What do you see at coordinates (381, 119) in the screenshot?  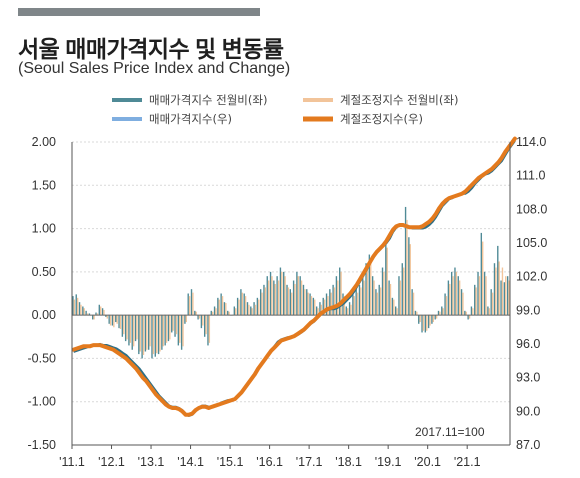 I see `legend-label-line-sa: 계절조정지수(우)` at bounding box center [381, 119].